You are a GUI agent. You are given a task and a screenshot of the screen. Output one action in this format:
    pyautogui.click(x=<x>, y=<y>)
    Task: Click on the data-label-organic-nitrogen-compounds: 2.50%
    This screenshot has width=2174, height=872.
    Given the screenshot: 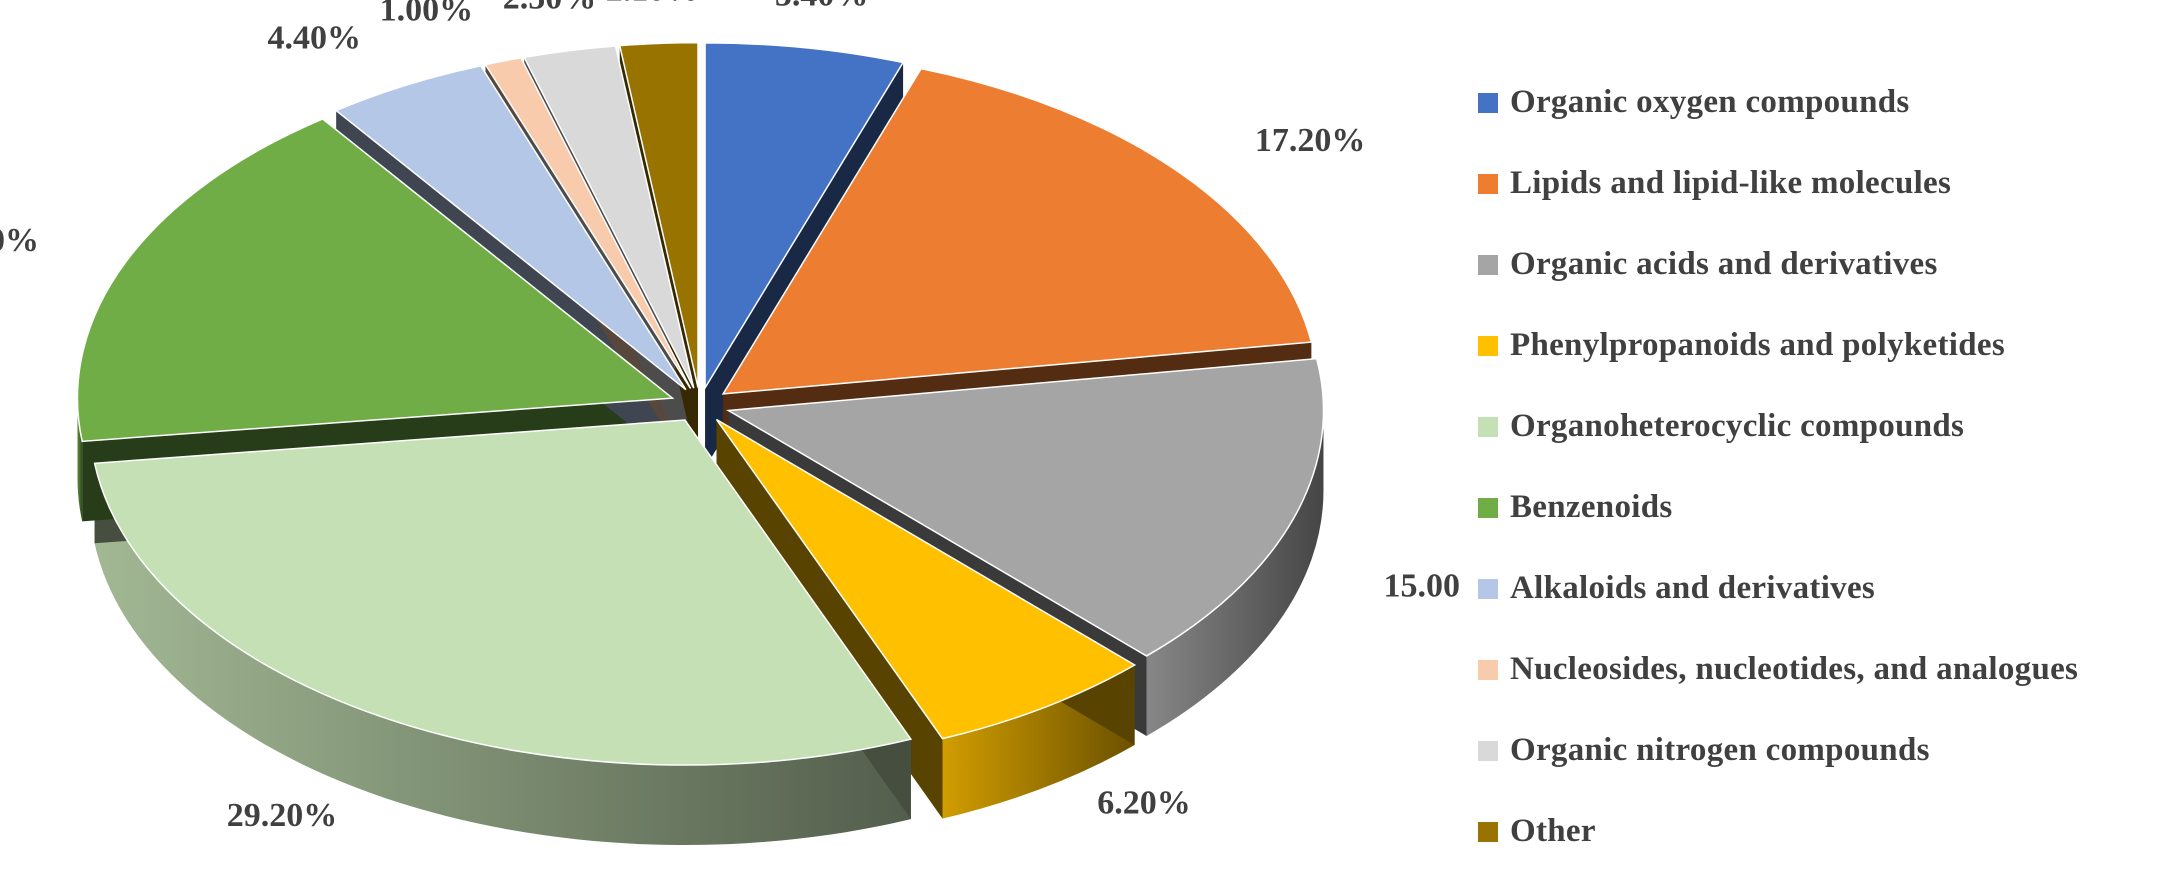 What is the action you would take?
    pyautogui.click(x=550, y=8)
    